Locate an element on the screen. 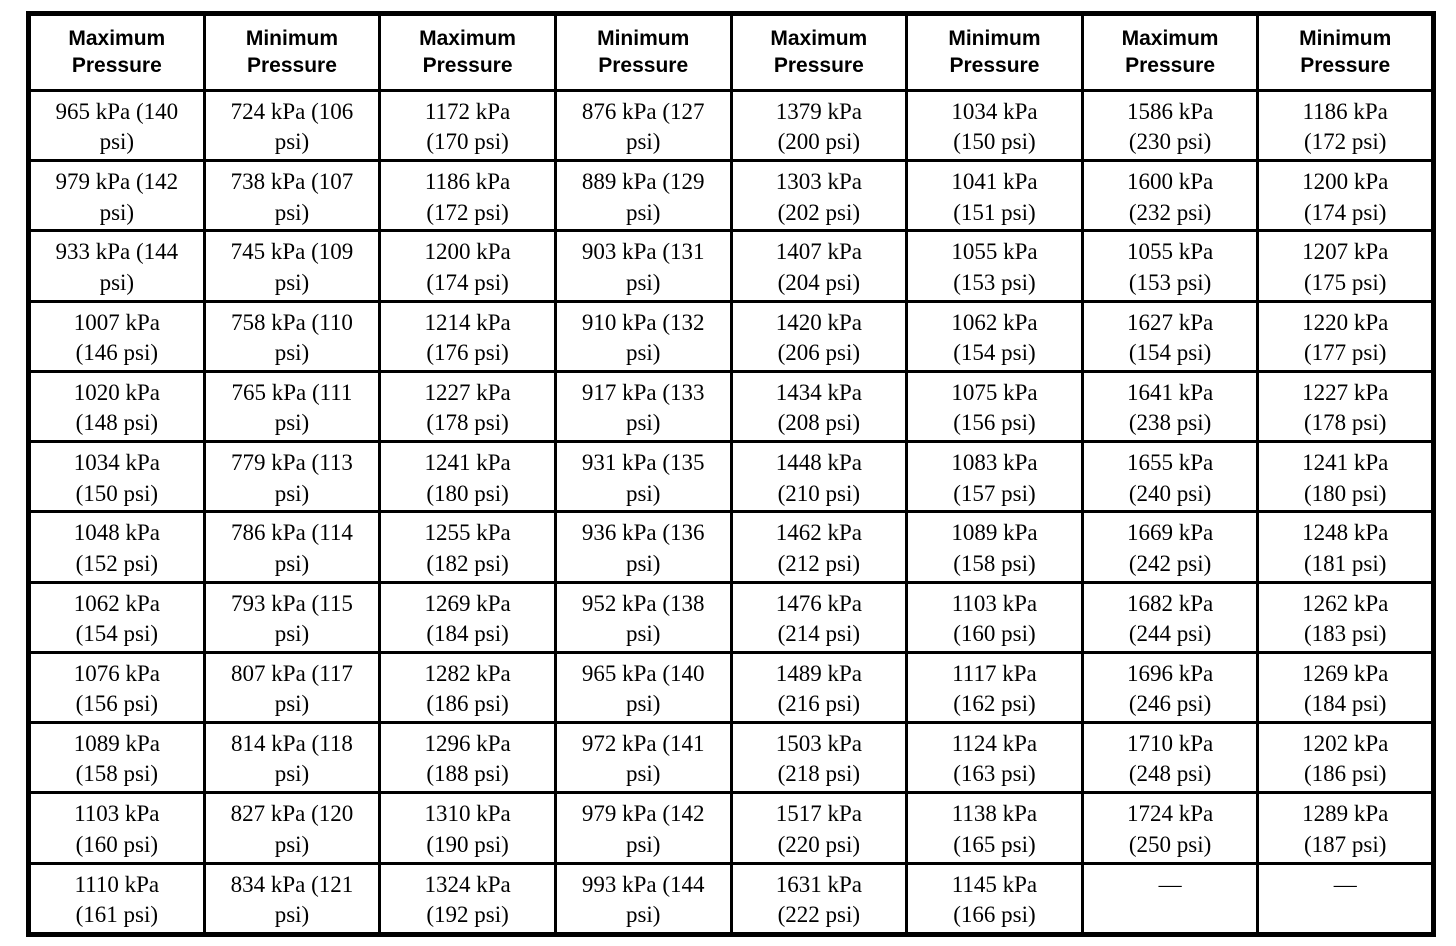 This screenshot has height=946, width=1456. pressure-cell: 1303 kPa (202 psi) is located at coordinates (819, 196).